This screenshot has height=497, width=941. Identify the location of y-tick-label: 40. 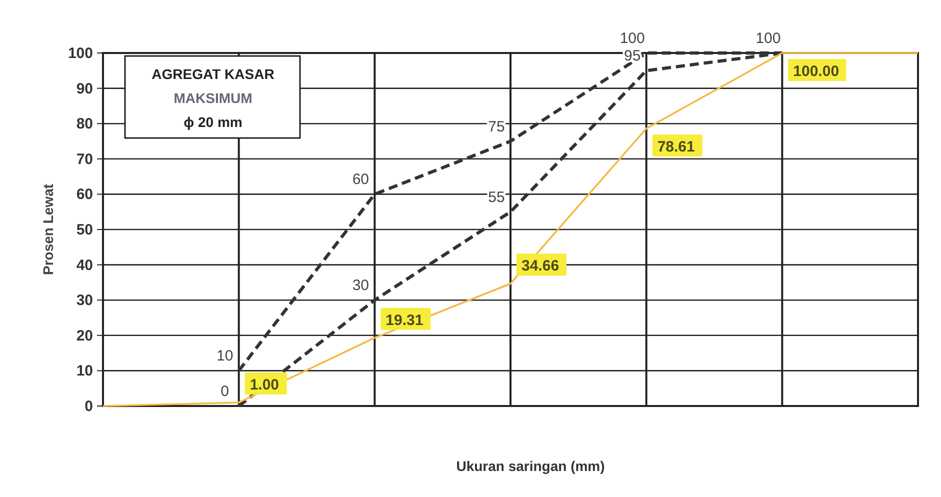
(84, 265).